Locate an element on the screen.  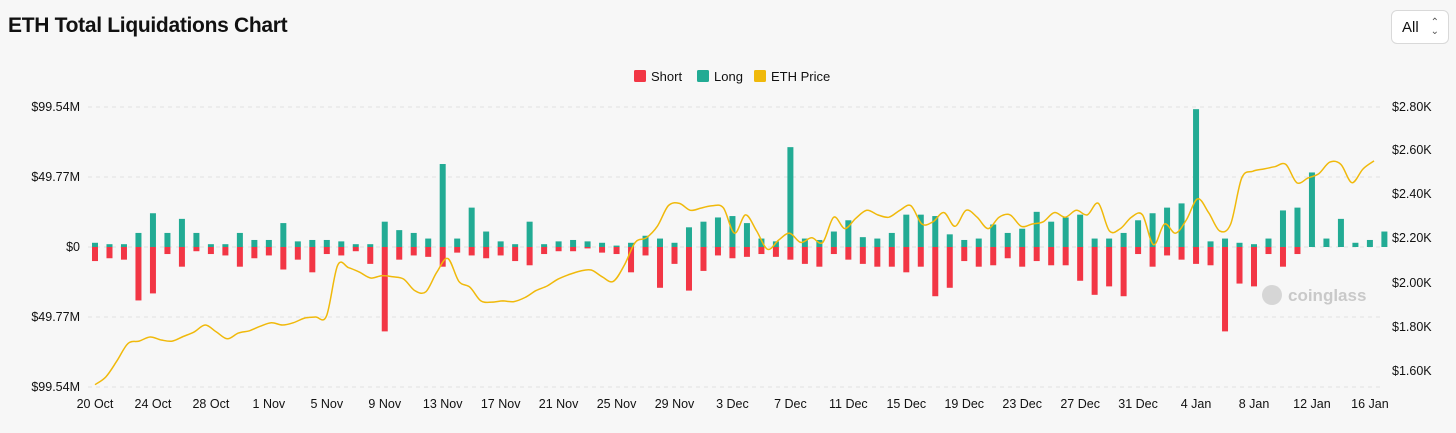
y-left-tick: $0 is located at coordinates (73, 247).